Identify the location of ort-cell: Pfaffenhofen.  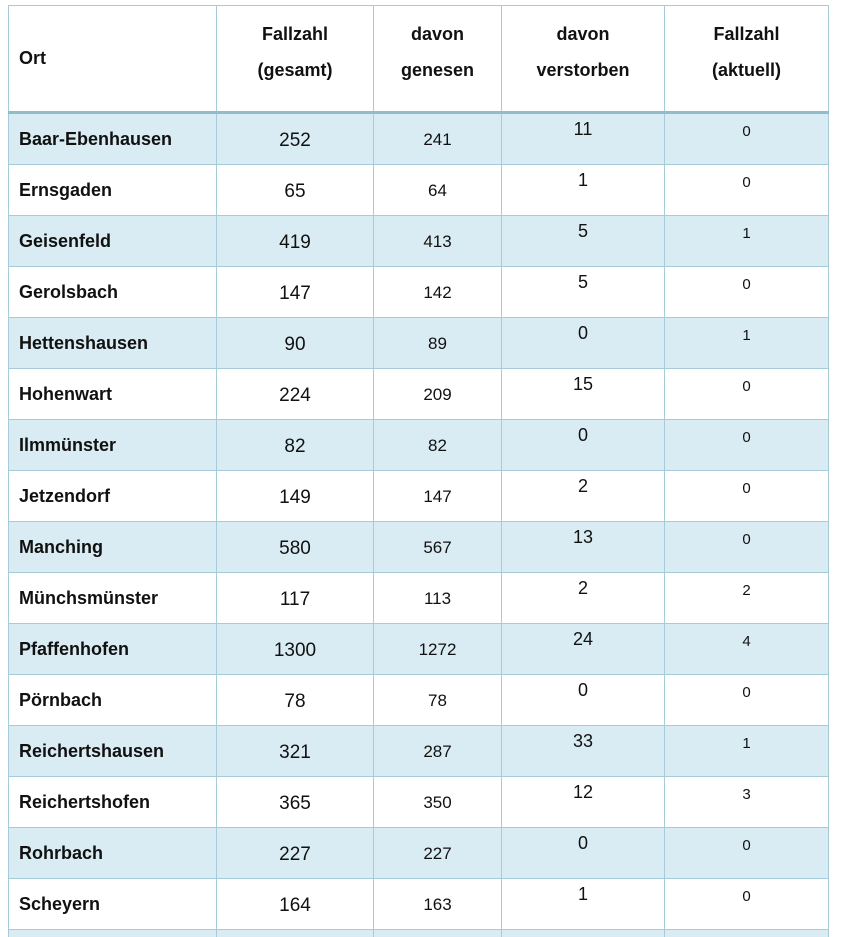
(112, 649).